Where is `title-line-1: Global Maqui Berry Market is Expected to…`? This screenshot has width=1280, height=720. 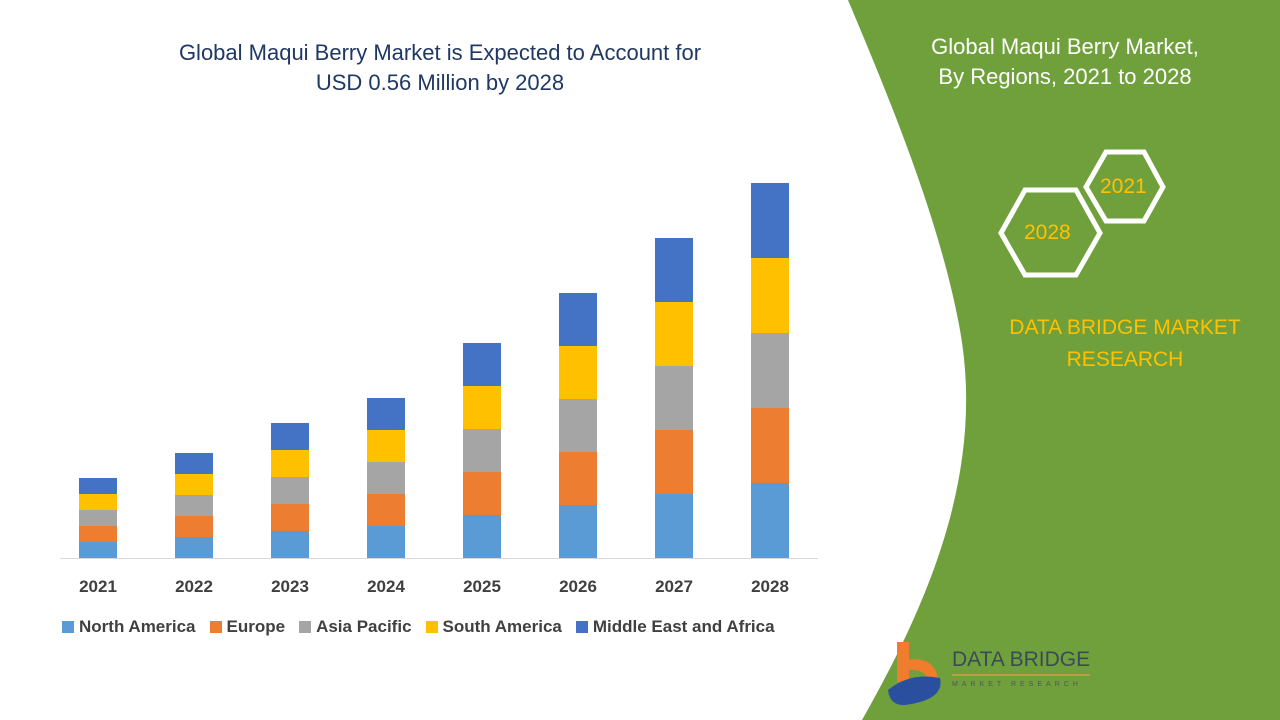
title-line-1: Global Maqui Berry Market is Expected to… is located at coordinates (440, 52).